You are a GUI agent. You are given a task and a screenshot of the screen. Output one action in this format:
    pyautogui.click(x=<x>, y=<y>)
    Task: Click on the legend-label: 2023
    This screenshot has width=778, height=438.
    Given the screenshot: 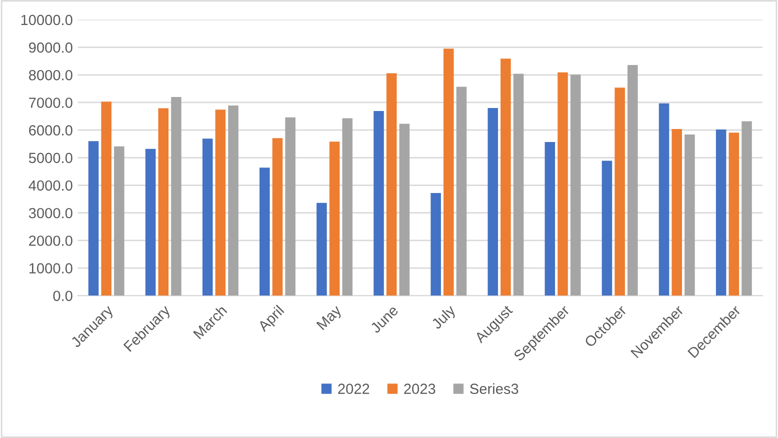 What is the action you would take?
    pyautogui.click(x=420, y=389)
    